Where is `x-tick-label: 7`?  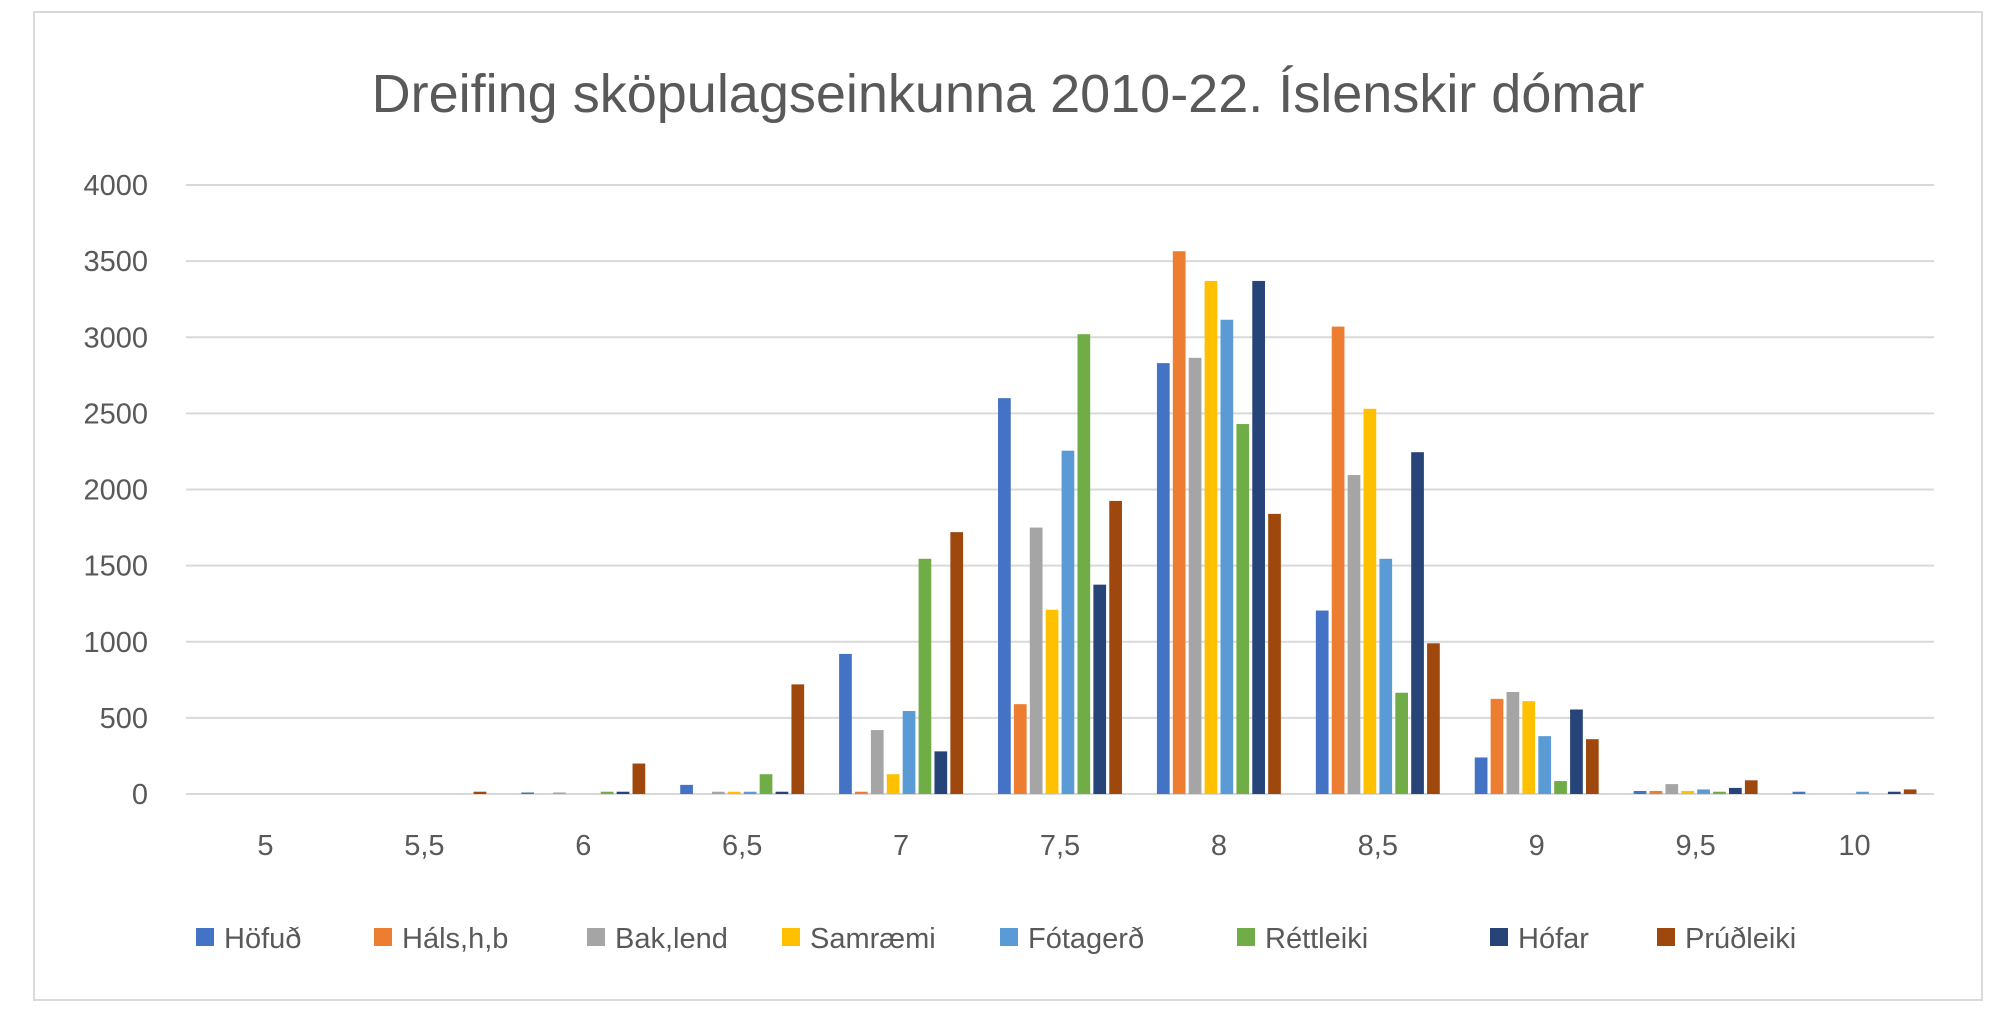 x-tick-label: 7 is located at coordinates (901, 846).